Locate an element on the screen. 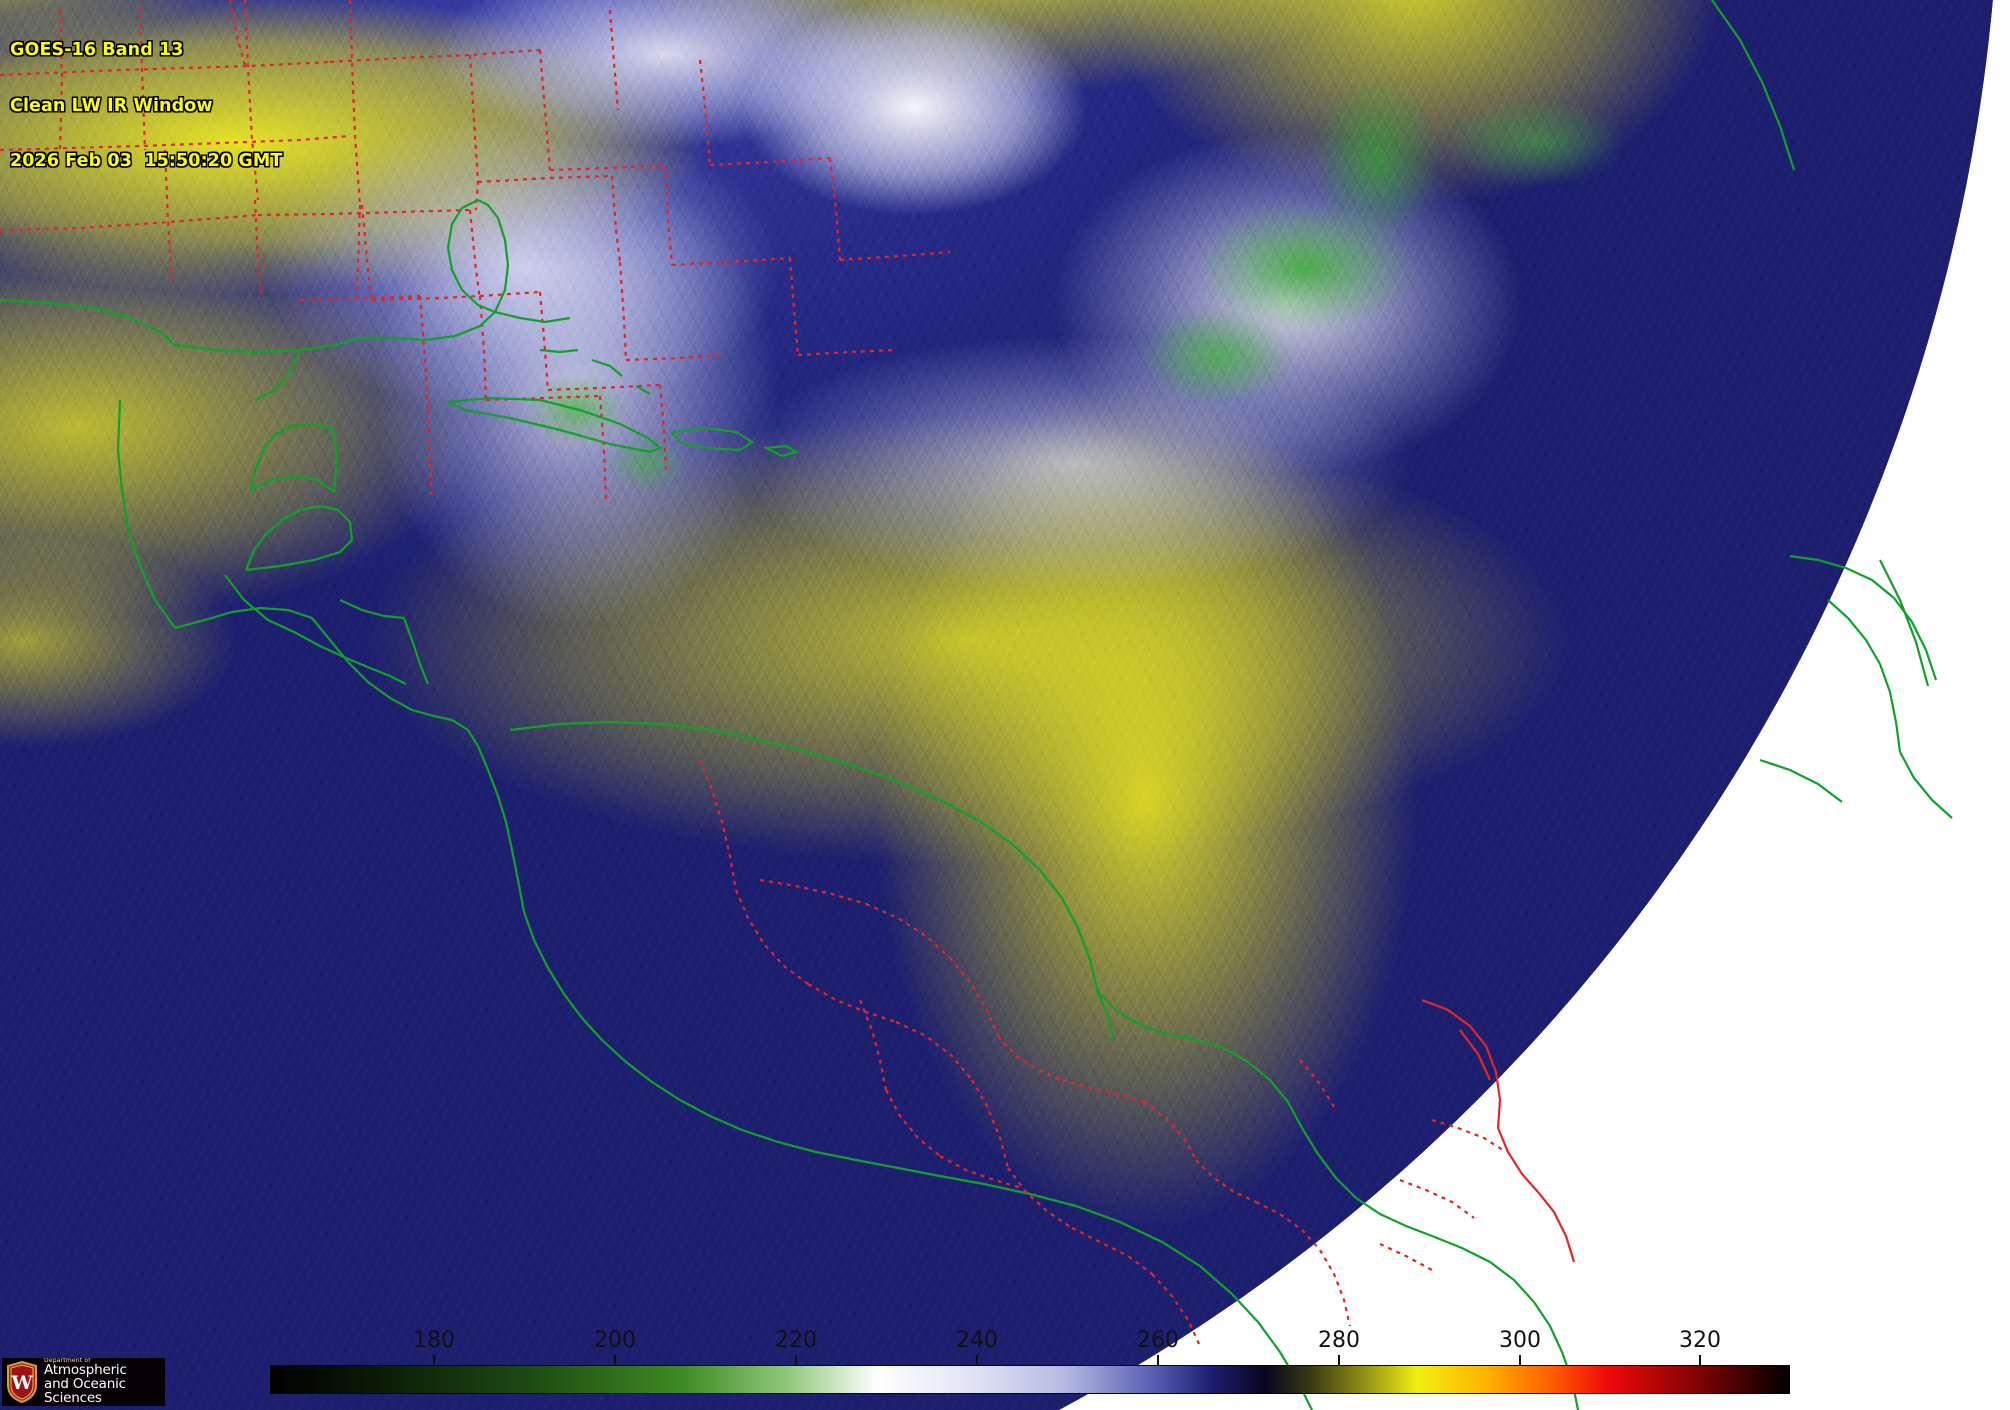 This screenshot has height=1410, width=2010. title-line-satellite: GOES-16 Band 13 is located at coordinates (97, 50).